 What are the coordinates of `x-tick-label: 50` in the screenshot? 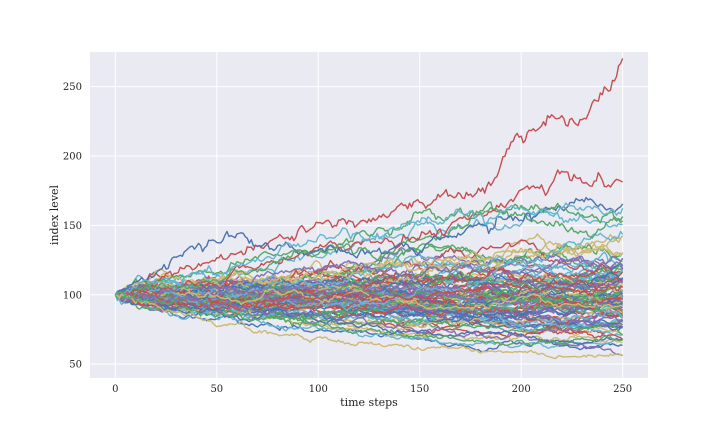 It's located at (216, 389).